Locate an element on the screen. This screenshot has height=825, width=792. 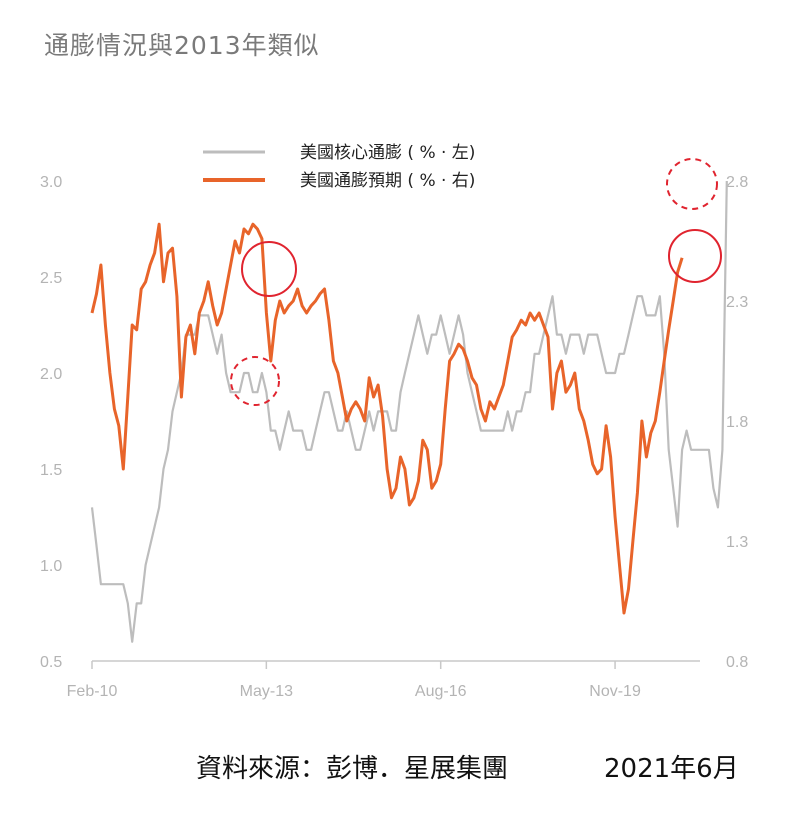
x-tick-label: May-13 is located at coordinates (266, 691).